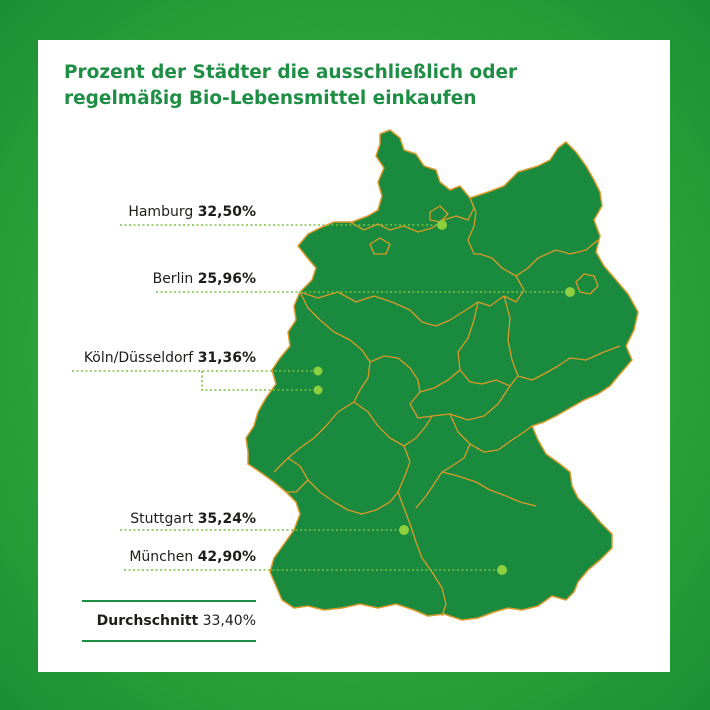 This screenshot has width=710, height=710. What do you see at coordinates (226, 212) in the screenshot?
I see `city-value: 32,50%` at bounding box center [226, 212].